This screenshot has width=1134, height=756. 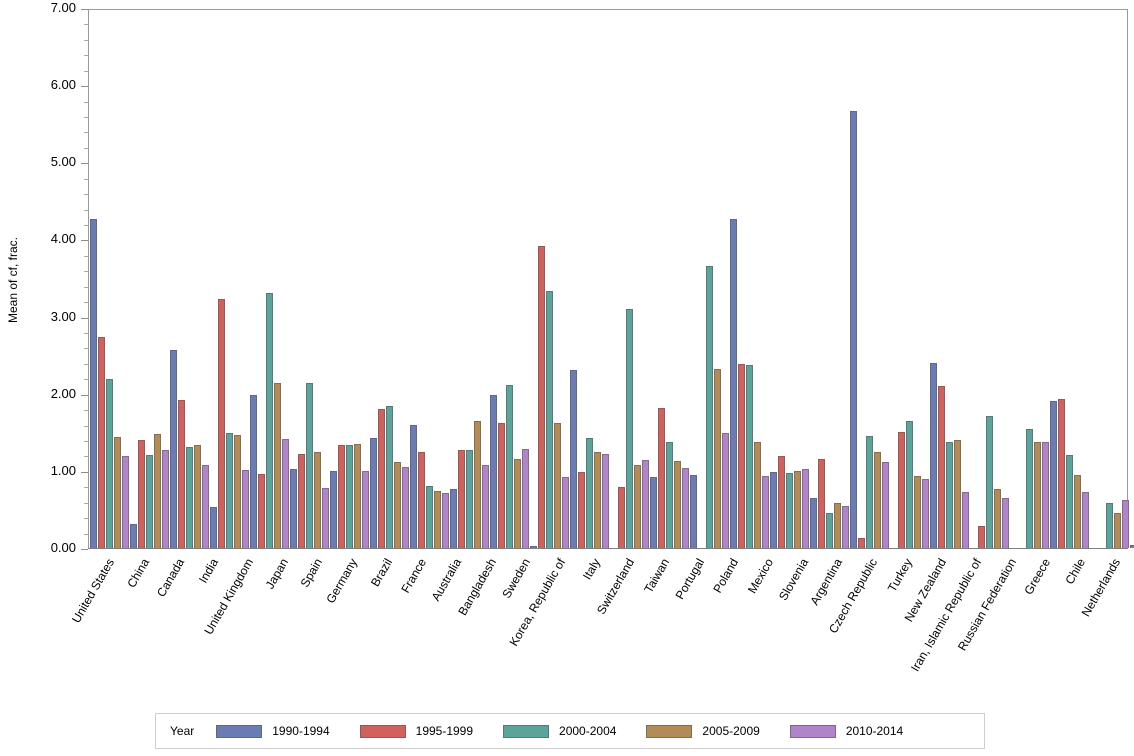 What do you see at coordinates (846, 731) in the screenshot?
I see `legend-item: 2010-2014` at bounding box center [846, 731].